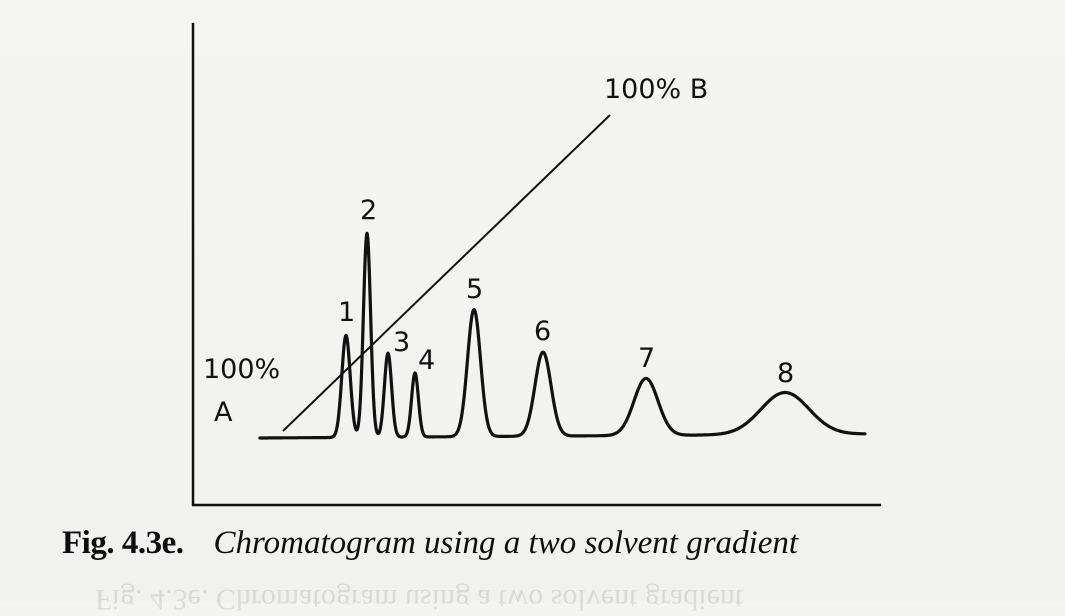  I want to click on figure-number: Fig. 4.3e., so click(123, 543).